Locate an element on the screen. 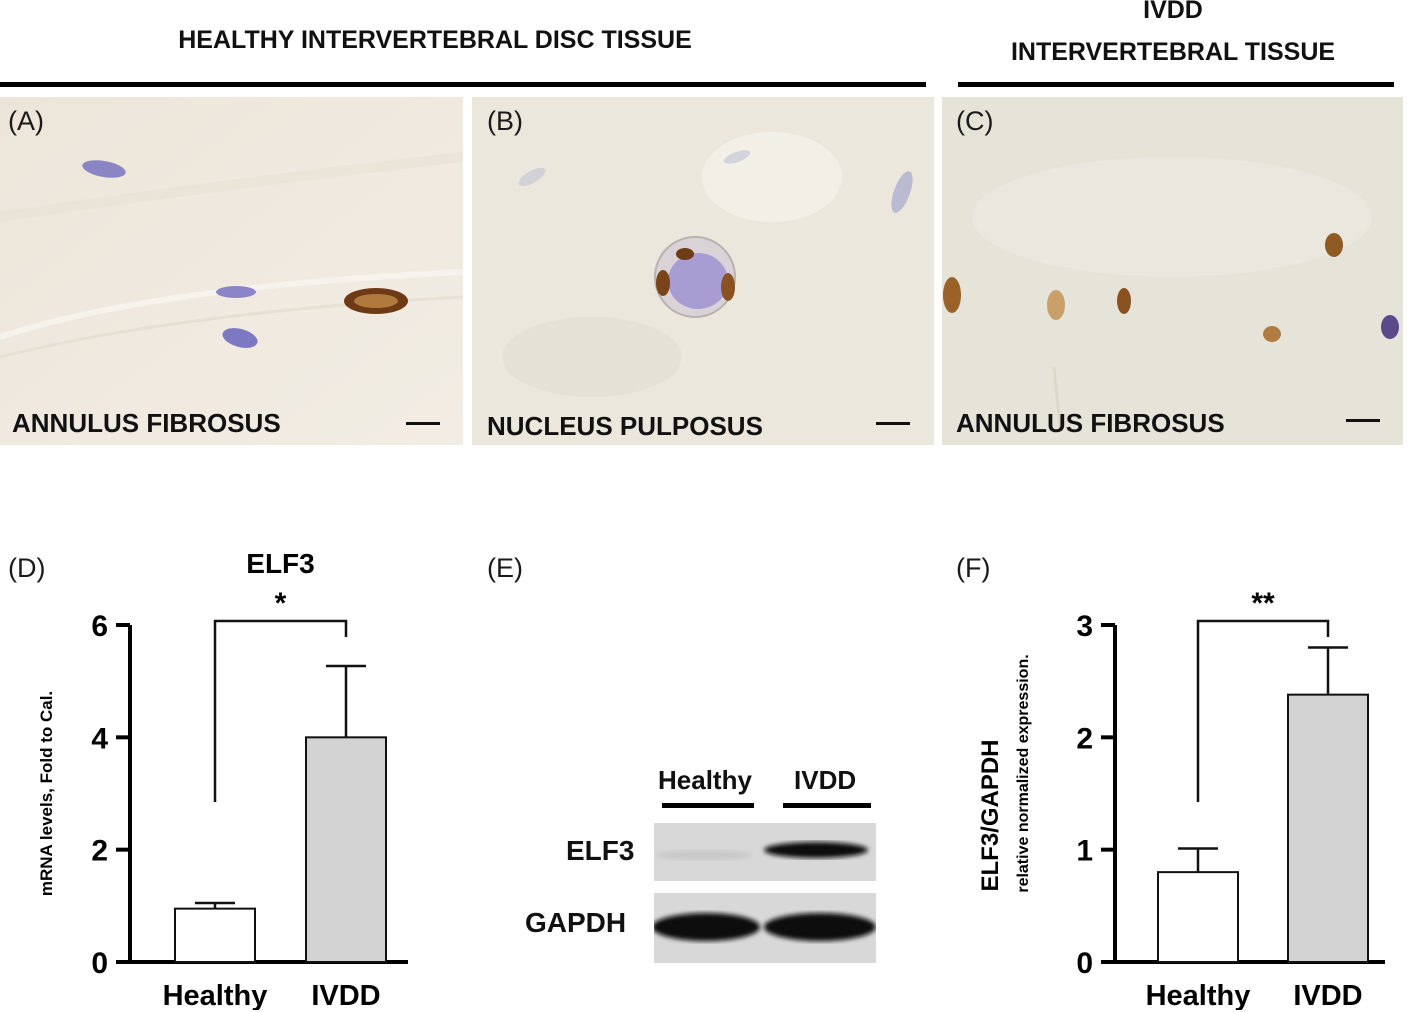 Image resolution: width=1417 pixels, height=1012 pixels. chart-f-category-label: Healthy is located at coordinates (1198, 995).